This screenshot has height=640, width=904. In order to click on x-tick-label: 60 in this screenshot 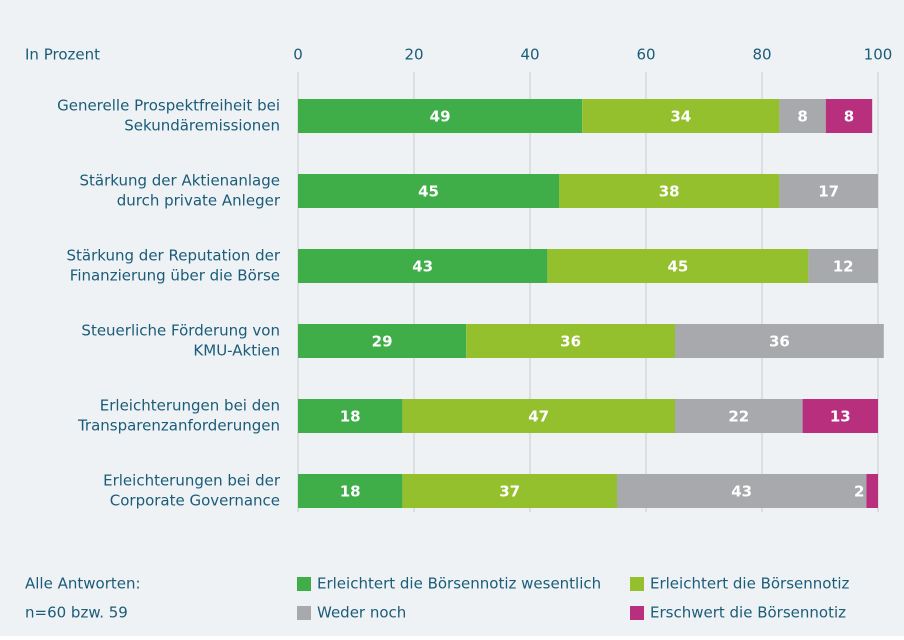, I will do `click(645, 55)`.